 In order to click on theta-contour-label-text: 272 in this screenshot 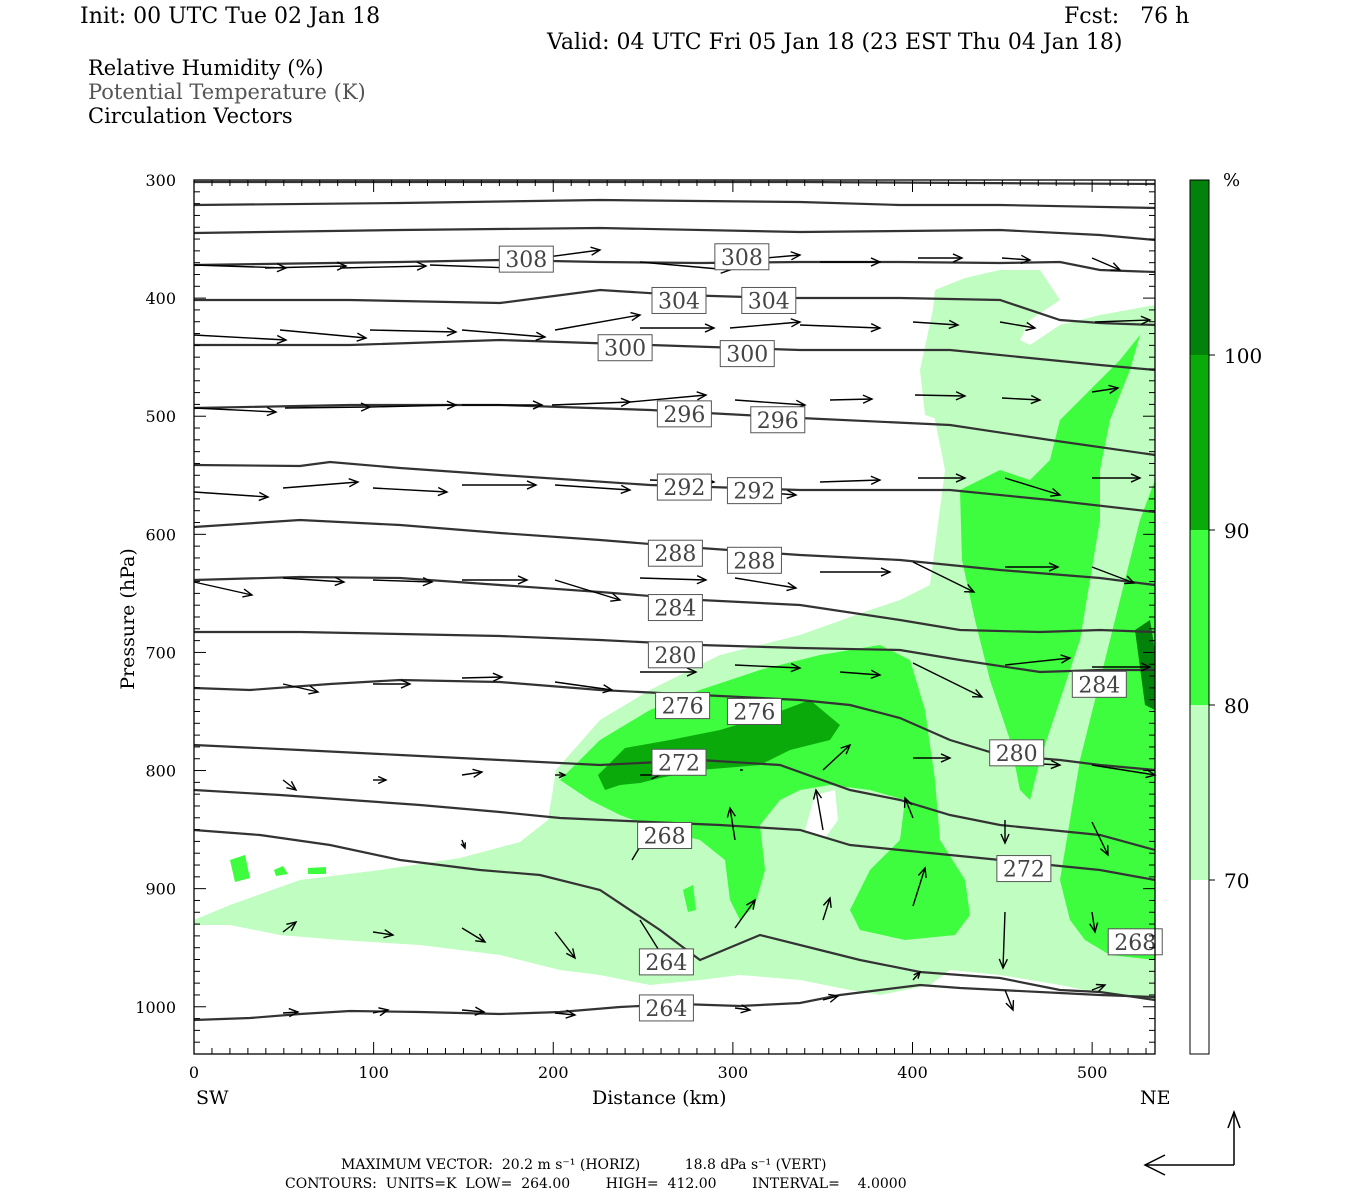, I will do `click(1024, 870)`.